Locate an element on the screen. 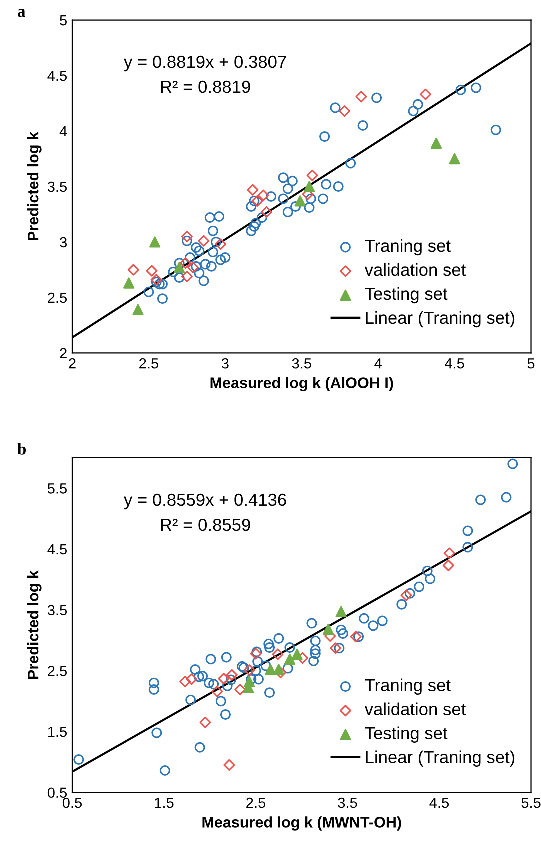  y-tick-label: 5.5 is located at coordinates (58, 489).